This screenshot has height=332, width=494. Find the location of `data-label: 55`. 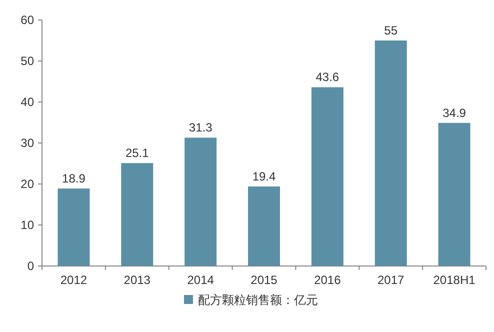

data-label: 55 is located at coordinates (391, 31).